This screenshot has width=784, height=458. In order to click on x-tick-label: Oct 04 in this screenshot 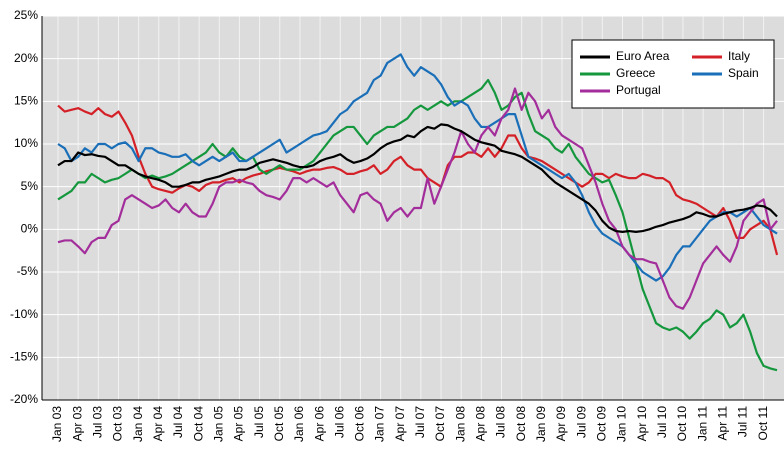, I will do `click(198, 424)`.